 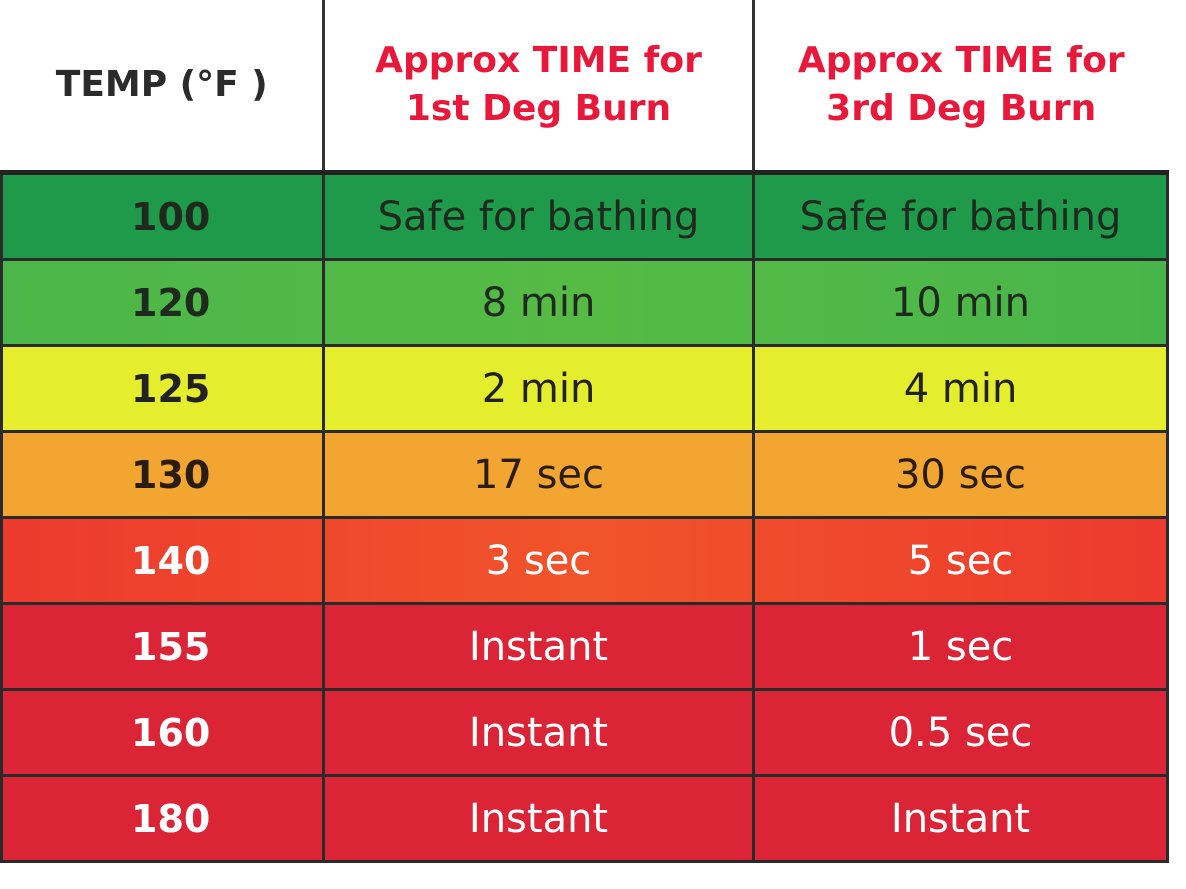 I want to click on temp-cell: 120, so click(x=162, y=302).